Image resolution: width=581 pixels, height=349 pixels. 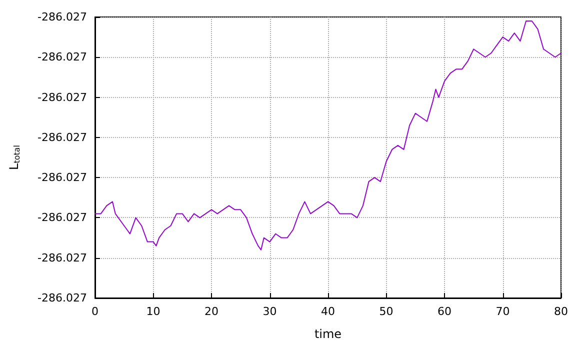 I want to click on x-tick-label: 80, so click(x=561, y=311).